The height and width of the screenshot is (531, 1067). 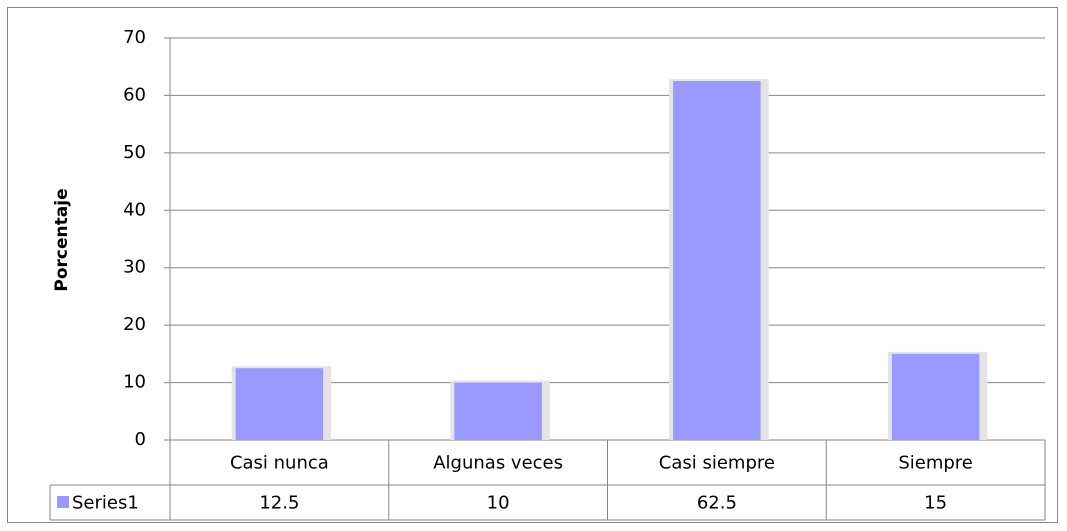 What do you see at coordinates (134, 152) in the screenshot?
I see `y-tick-label: 50` at bounding box center [134, 152].